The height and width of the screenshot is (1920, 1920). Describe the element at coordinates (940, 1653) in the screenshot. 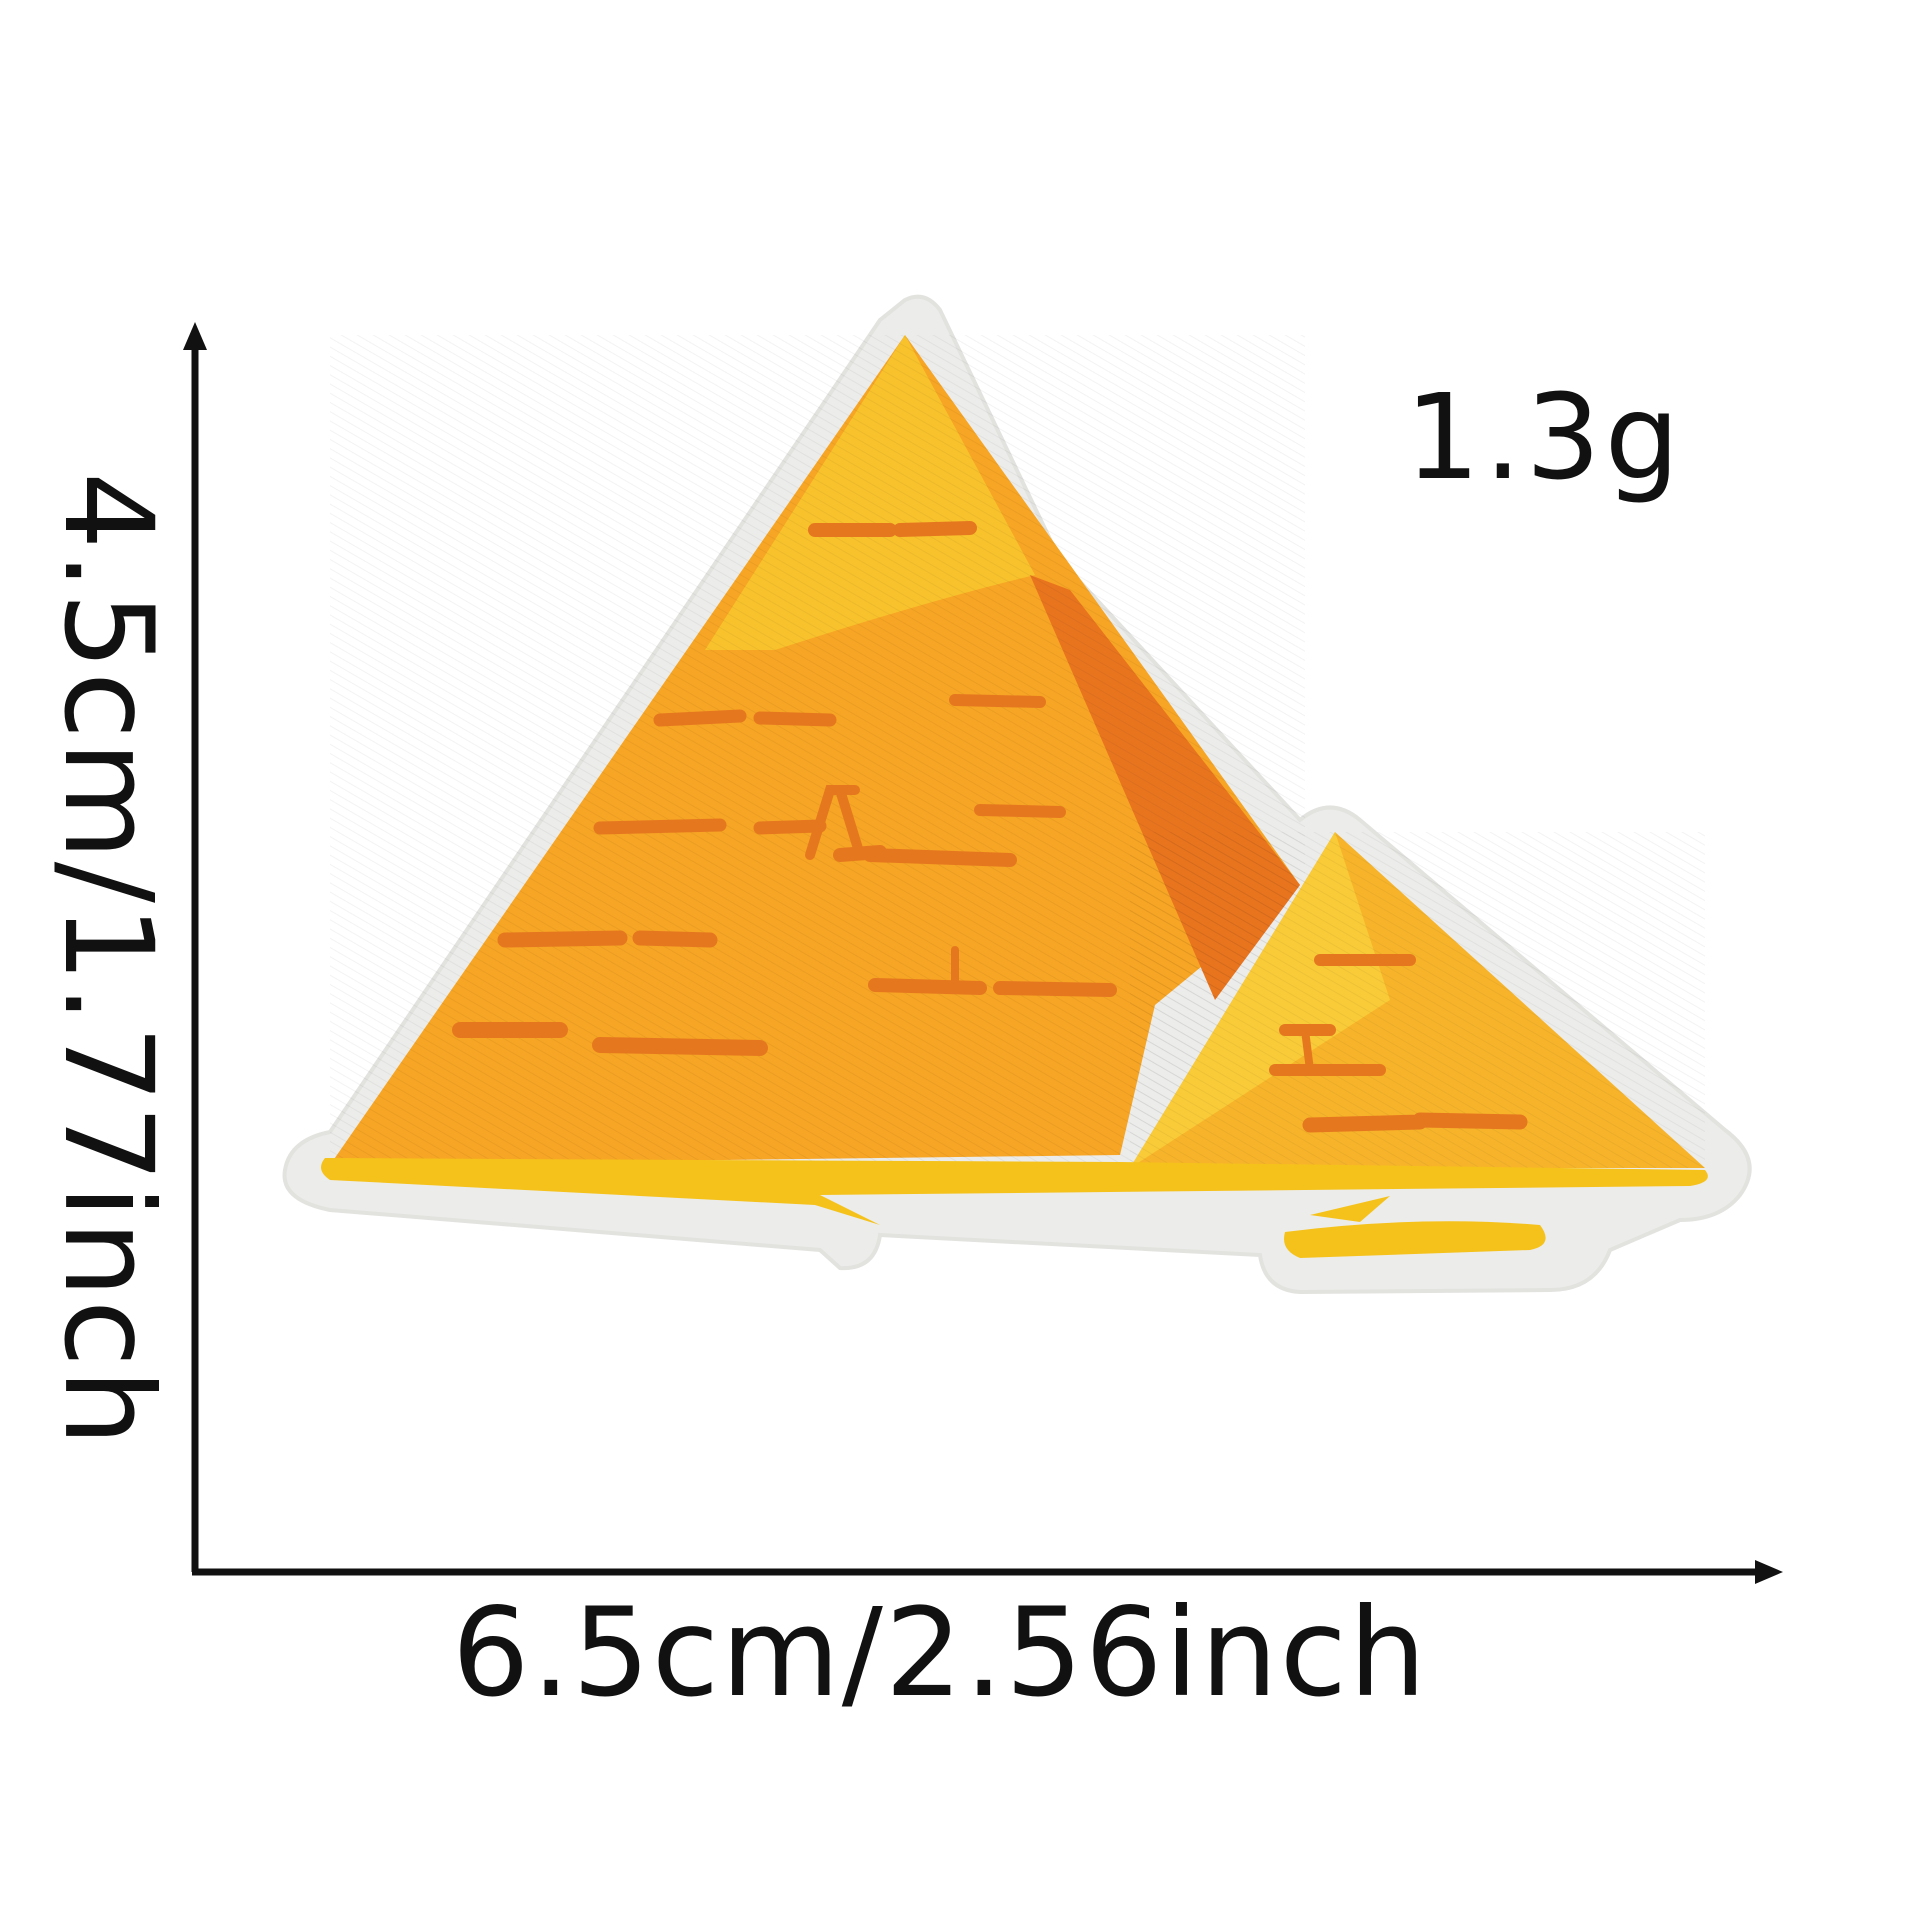

I see `width-dimension-label: 6.5cm/2.56inch` at that location.